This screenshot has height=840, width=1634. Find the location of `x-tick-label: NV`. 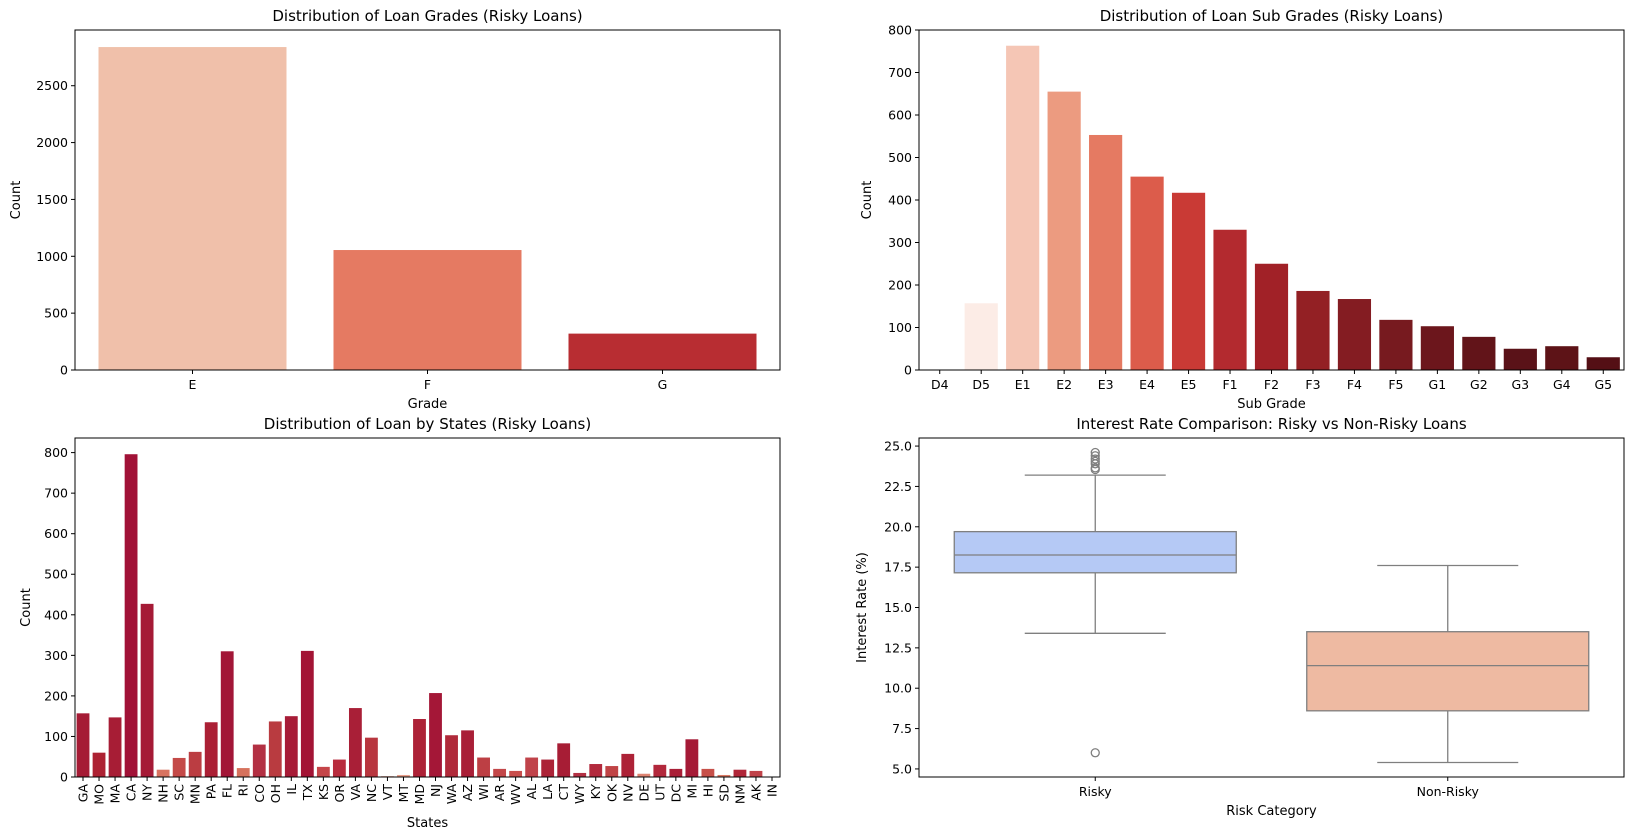

x-tick-label: NV is located at coordinates (627, 793).